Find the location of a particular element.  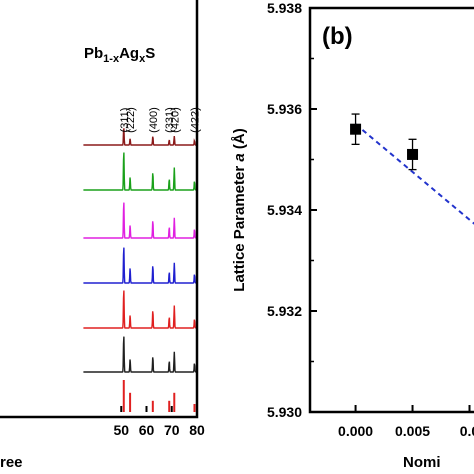

x-tick-label: 0.0 is located at coordinates (467, 431).